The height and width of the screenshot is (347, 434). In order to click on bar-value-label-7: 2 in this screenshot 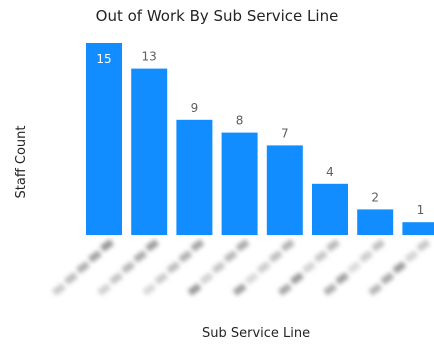, I will do `click(375, 197)`.